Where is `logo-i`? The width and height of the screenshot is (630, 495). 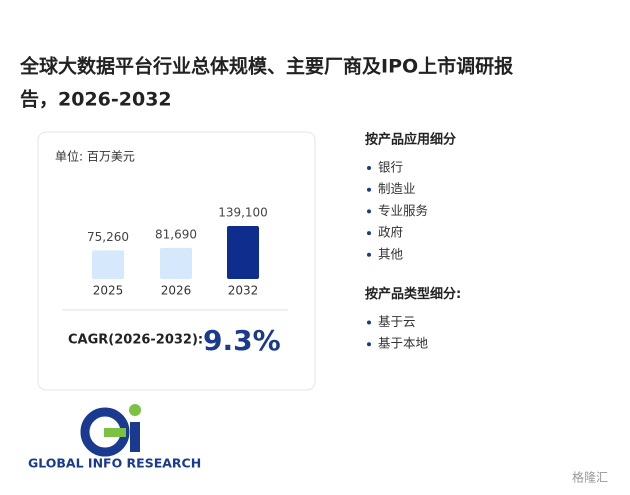 logo-i is located at coordinates (135, 437).